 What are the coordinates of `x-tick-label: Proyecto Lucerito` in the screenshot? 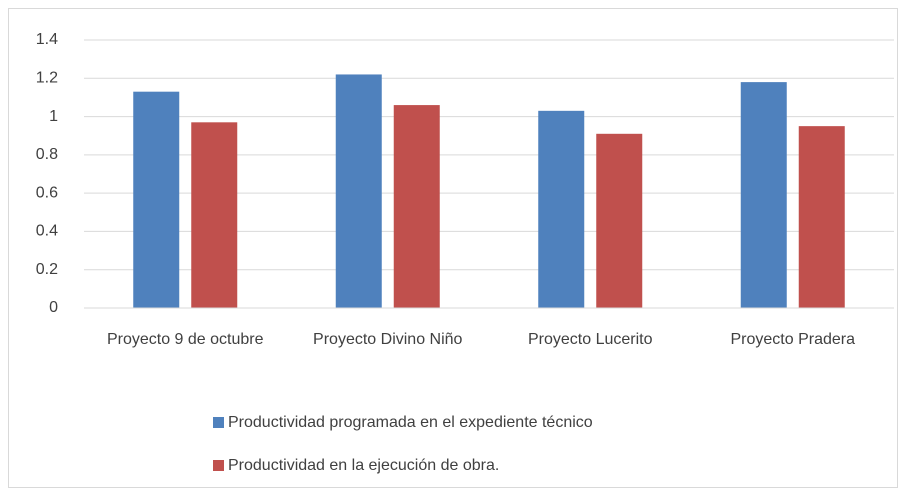 It's located at (590, 339).